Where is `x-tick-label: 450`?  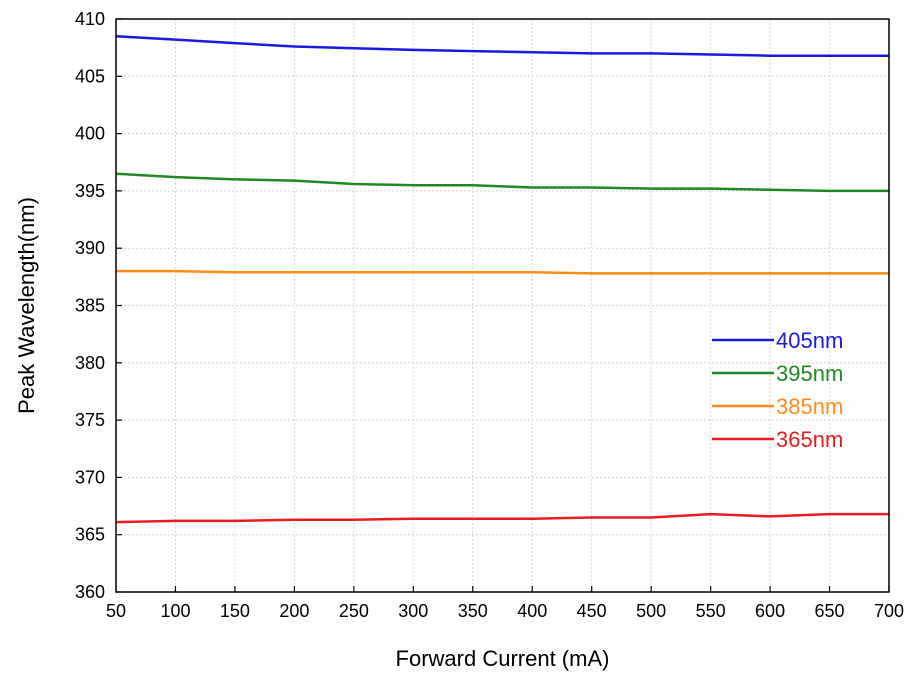 x-tick-label: 450 is located at coordinates (592, 611).